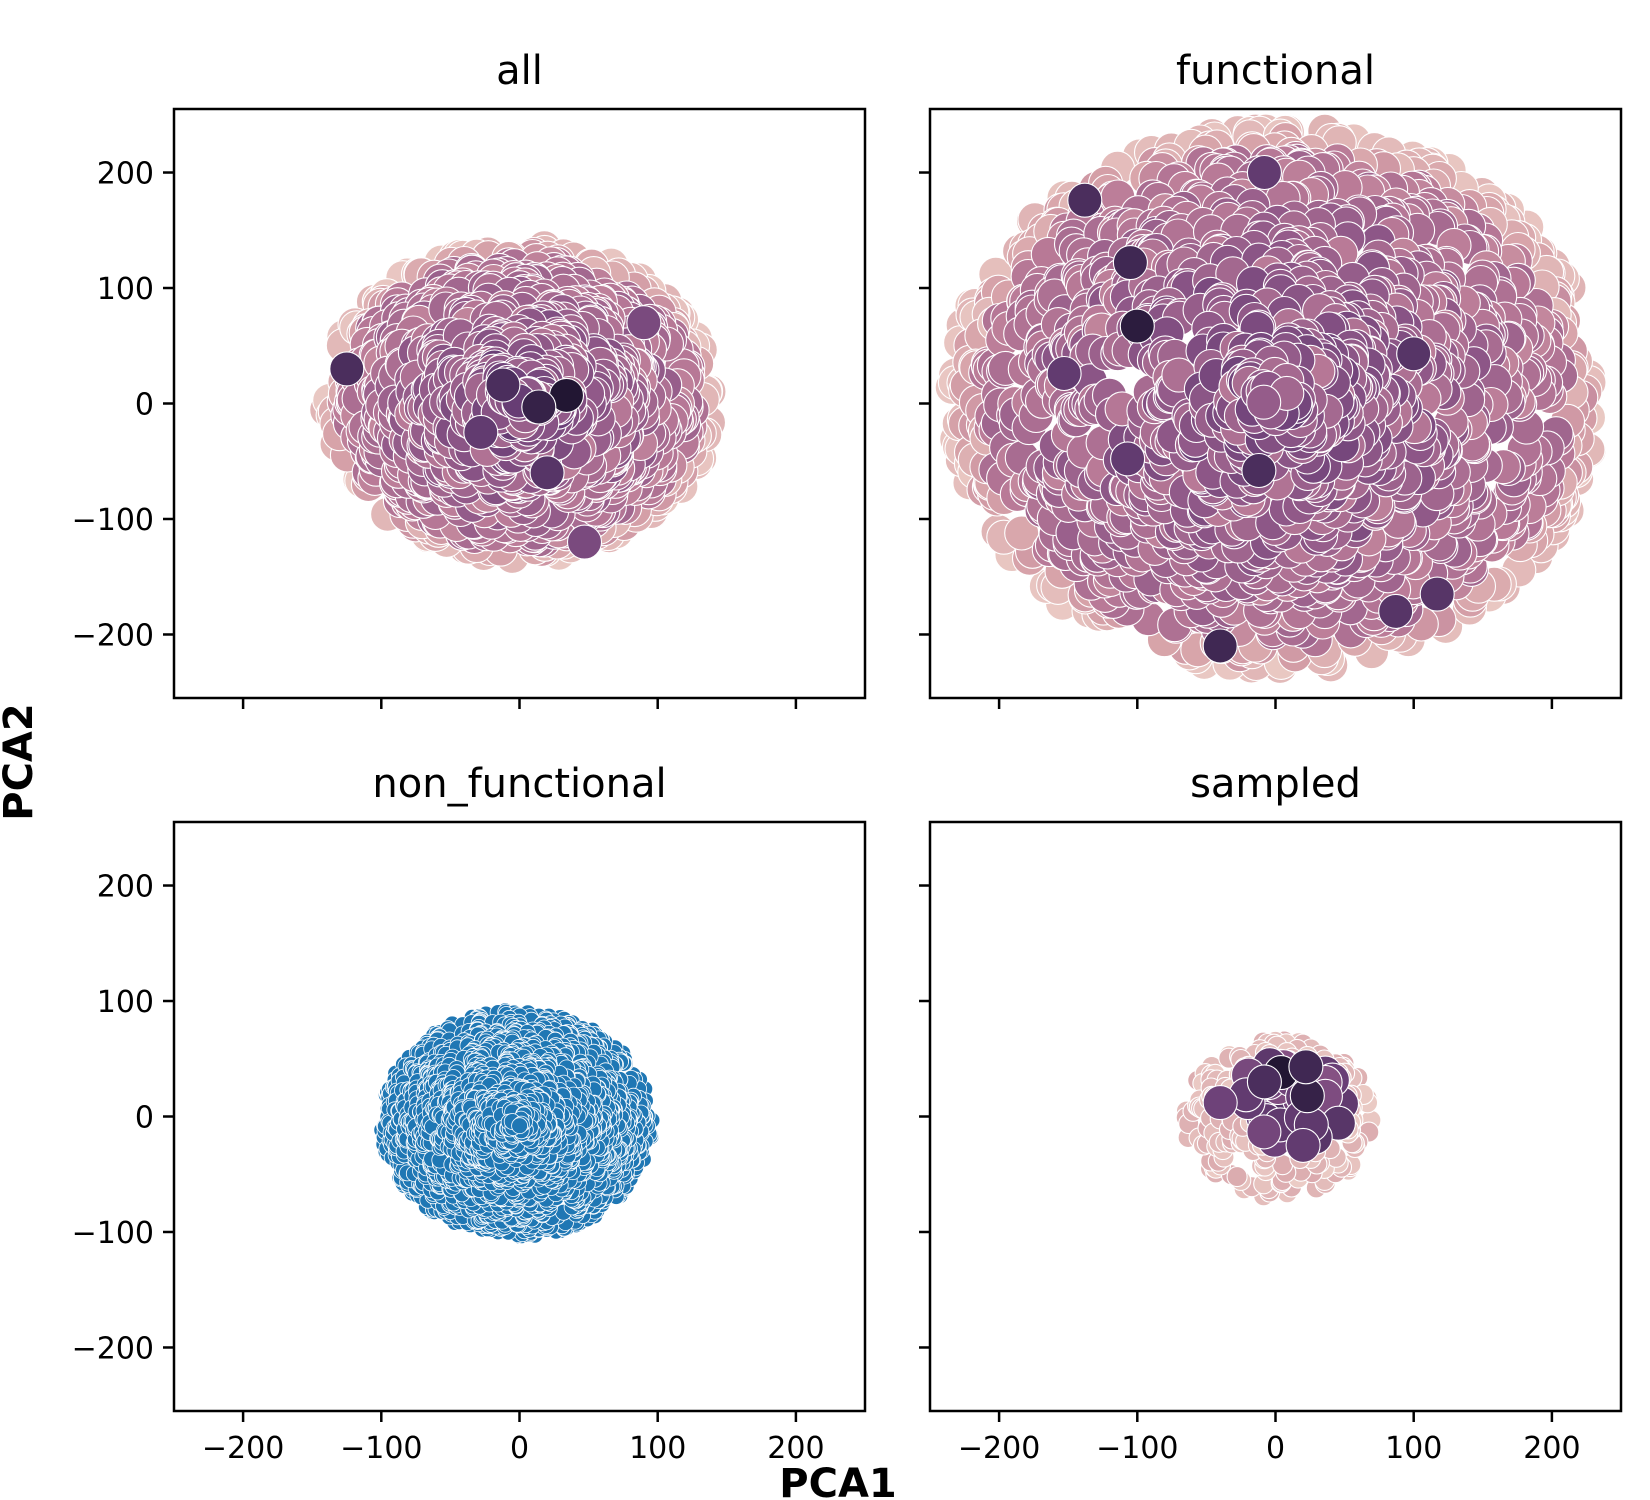 This screenshot has width=1650, height=1500. I want to click on panel-title: non_functional, so click(519, 784).